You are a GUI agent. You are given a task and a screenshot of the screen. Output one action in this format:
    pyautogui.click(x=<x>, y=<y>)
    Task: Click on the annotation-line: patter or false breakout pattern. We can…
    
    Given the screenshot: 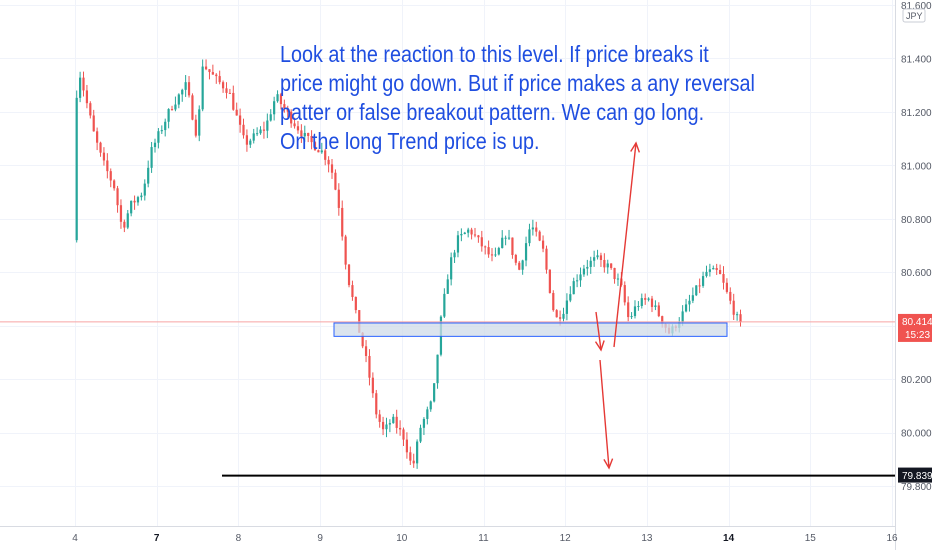 What is the action you would take?
    pyautogui.click(x=492, y=112)
    